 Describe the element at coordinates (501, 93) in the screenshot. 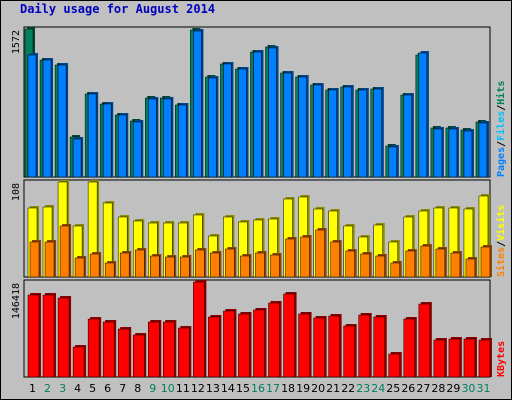

I see `axis-label-part: Hits` at that location.